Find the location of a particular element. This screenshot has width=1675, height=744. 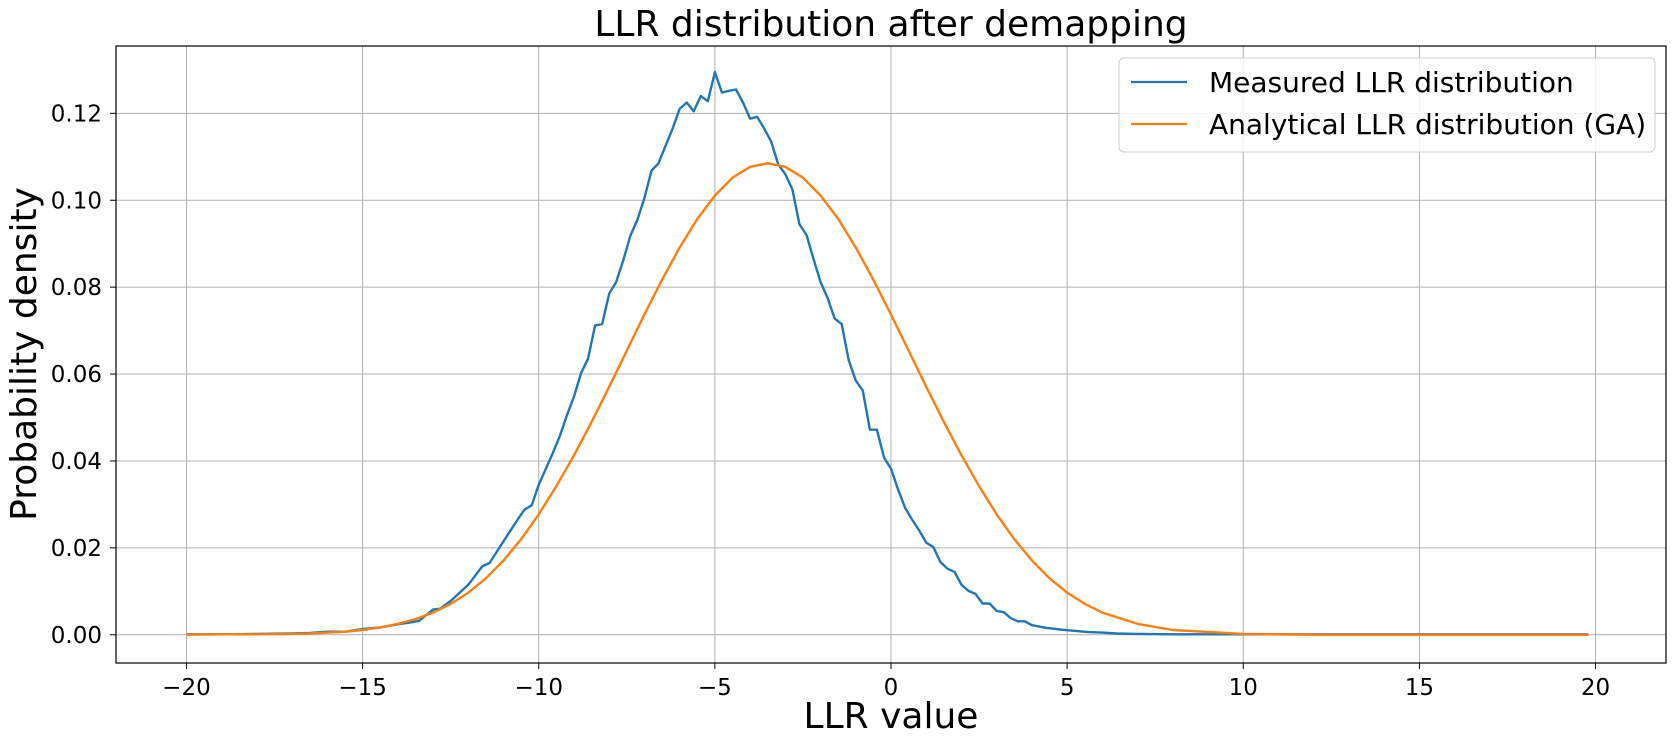

y-tick-label: 0.06 is located at coordinates (76, 375).